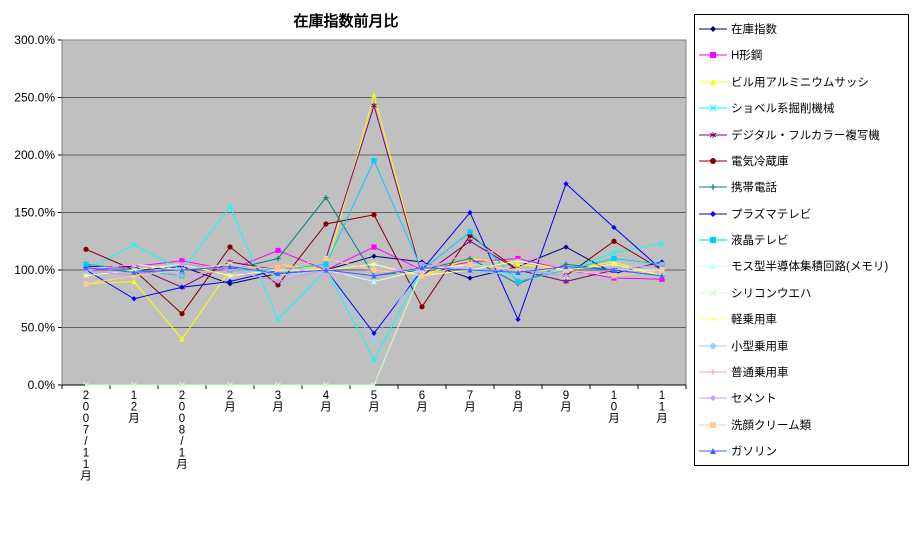 This screenshot has width=916, height=549. Describe the element at coordinates (771, 425) in the screenshot. I see `legend-label: 洗顔クリーム類` at that location.